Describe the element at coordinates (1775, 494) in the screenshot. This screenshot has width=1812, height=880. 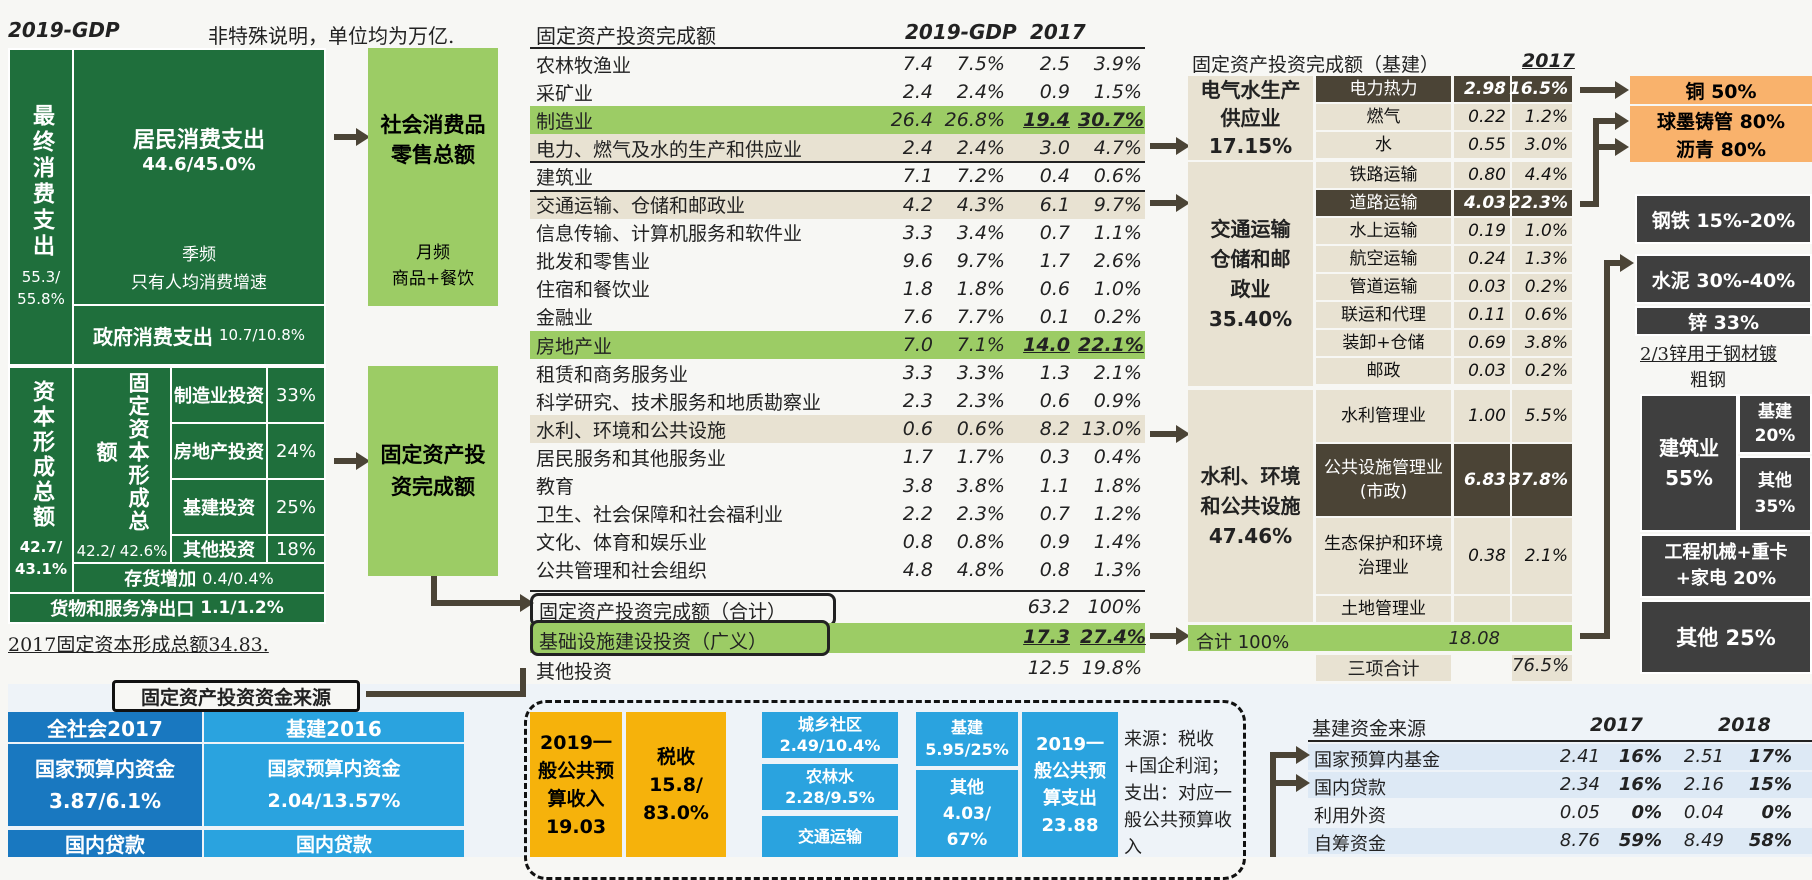
I see `other-small-box: 其他 35%` at that location.